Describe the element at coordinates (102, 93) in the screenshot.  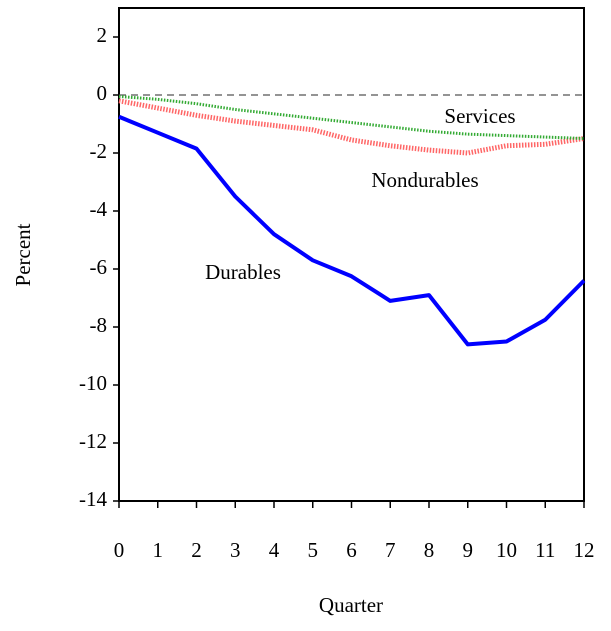
I see `y-tick-label: 0` at that location.